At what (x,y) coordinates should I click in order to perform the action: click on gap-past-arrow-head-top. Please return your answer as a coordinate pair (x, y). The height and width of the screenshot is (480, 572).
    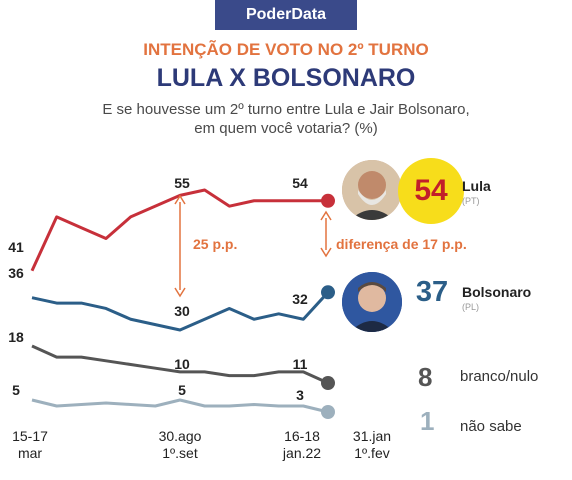
    Looking at the image, I should click on (180, 199).